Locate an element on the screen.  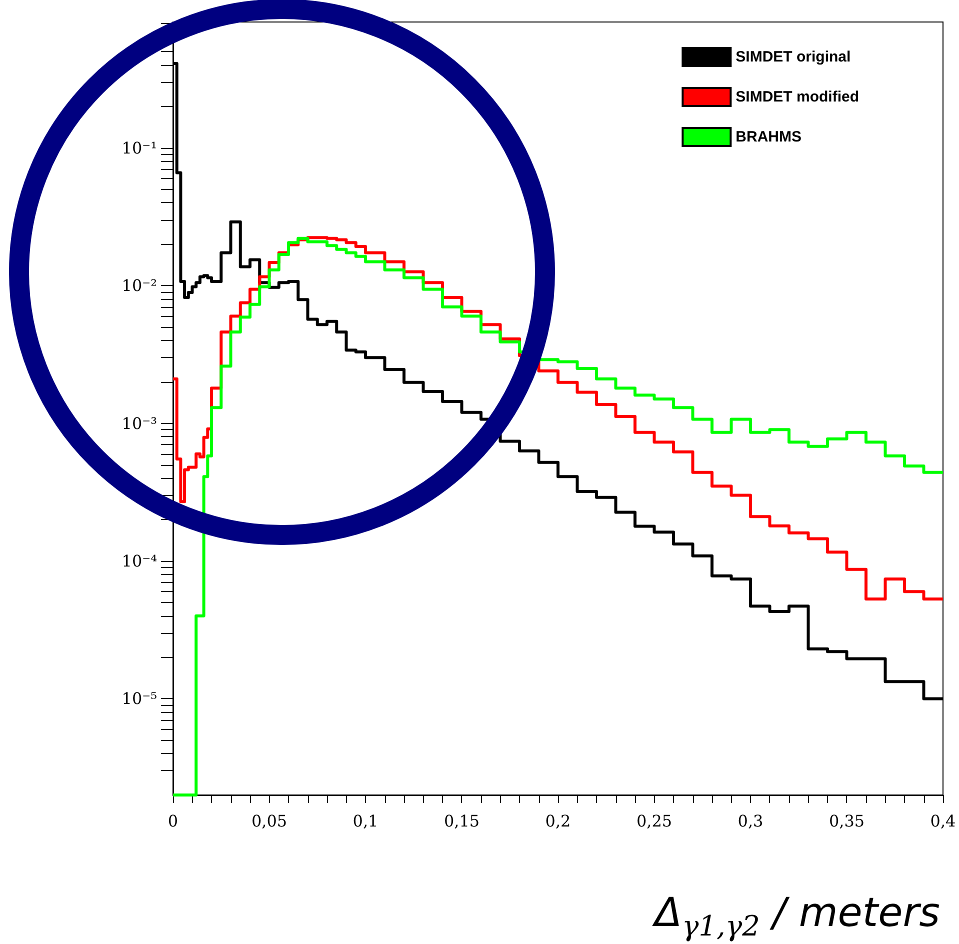
legend-label: SIMDET original is located at coordinates (793, 57).